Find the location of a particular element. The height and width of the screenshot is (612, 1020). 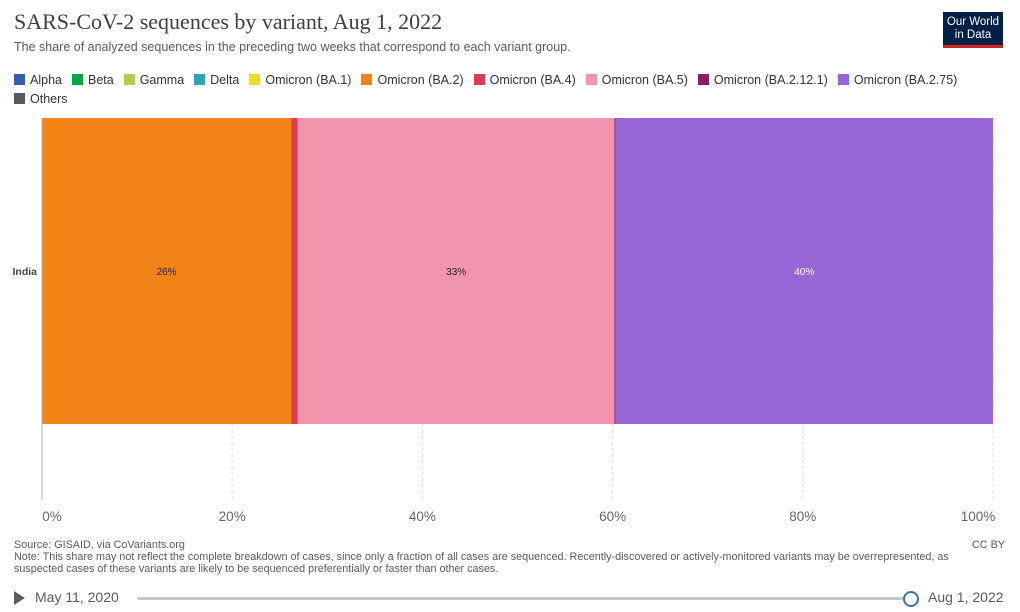

timeline: May 11, 2020 Aug 1, 2022 is located at coordinates (510, 598).